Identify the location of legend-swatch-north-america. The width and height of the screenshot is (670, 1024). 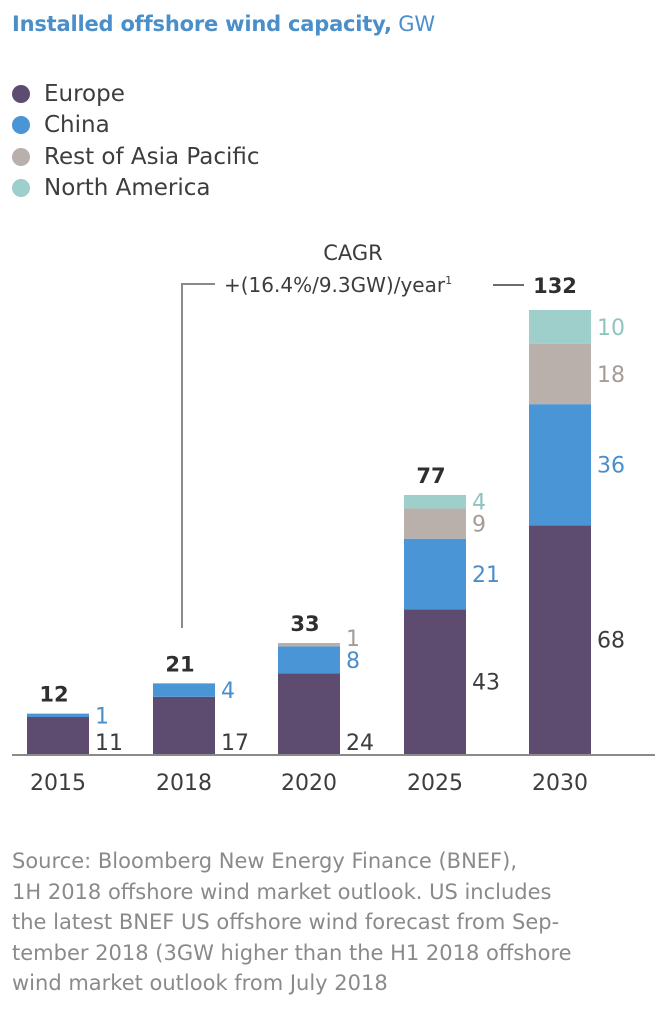
(21, 188).